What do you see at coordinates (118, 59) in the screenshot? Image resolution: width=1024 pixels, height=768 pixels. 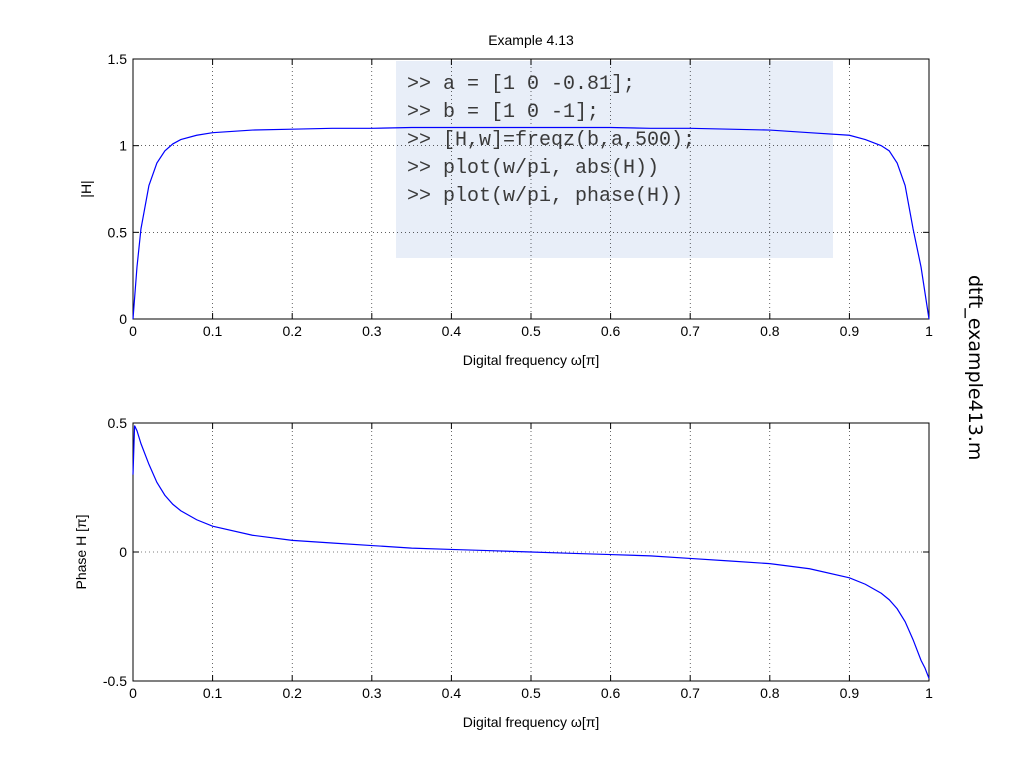 I see `y-tick-label: 1.5` at bounding box center [118, 59].